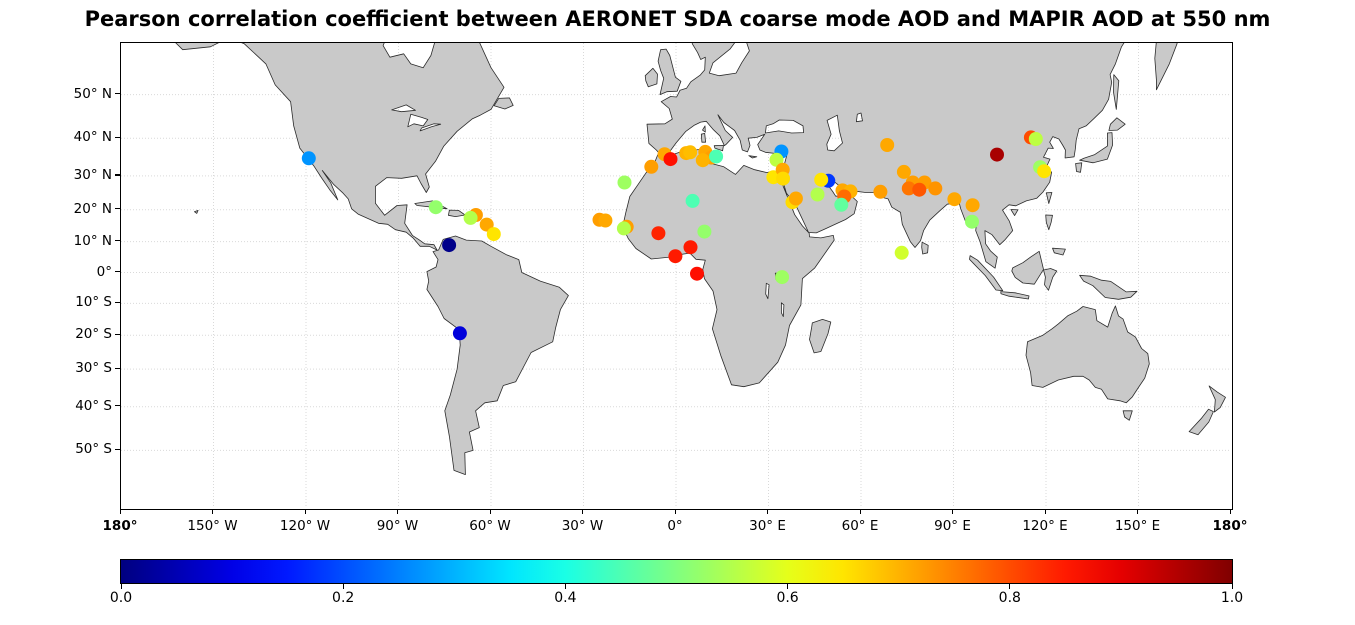  What do you see at coordinates (952, 526) in the screenshot?
I see `x-tick-label: 90° E` at bounding box center [952, 526].